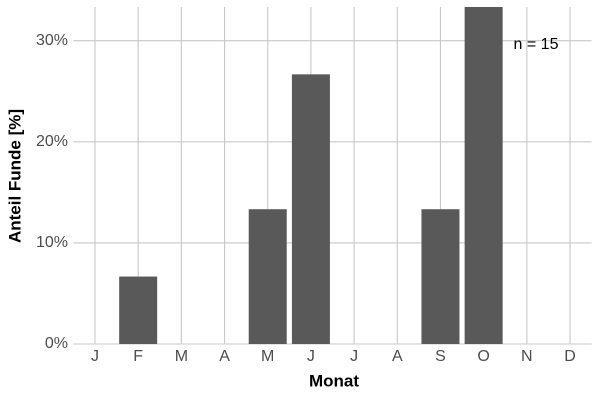 Image resolution: width=600 pixels, height=400 pixels. Describe the element at coordinates (138, 356) in the screenshot. I see `x-tick-label: F` at that location.